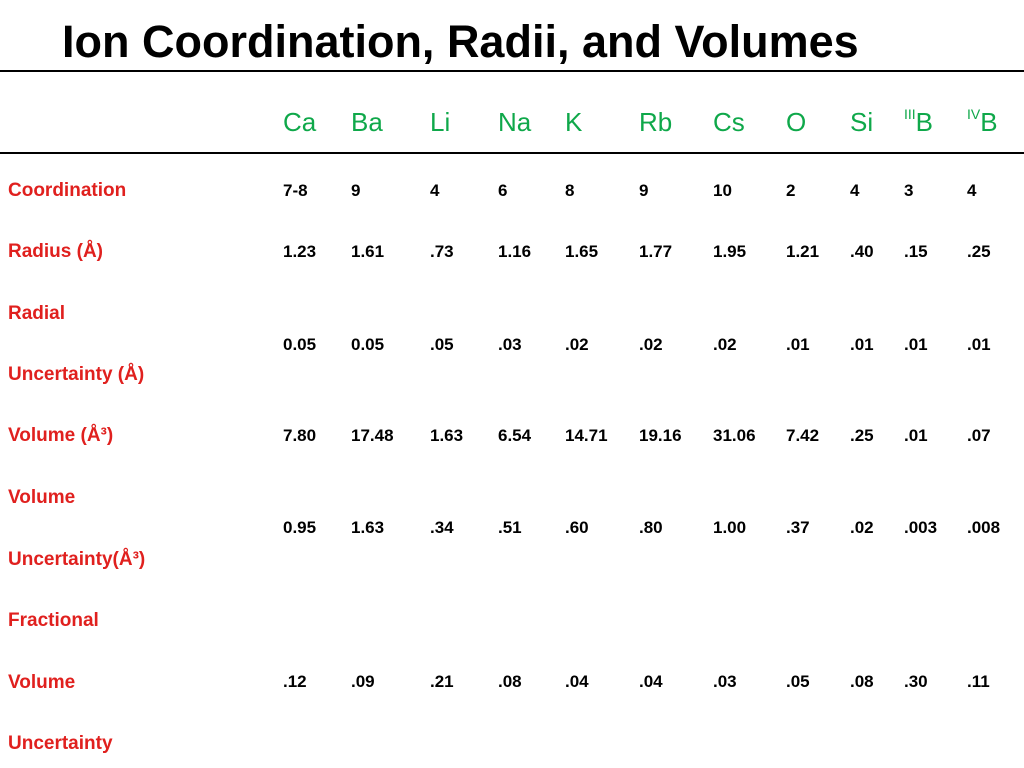  I want to click on table-cell: 31.06, so click(734, 435).